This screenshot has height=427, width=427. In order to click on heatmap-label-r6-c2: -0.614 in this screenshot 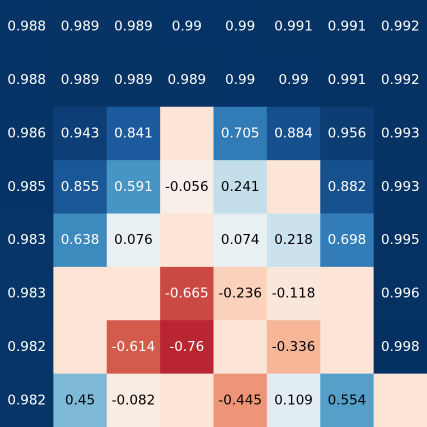, I will do `click(134, 347)`.